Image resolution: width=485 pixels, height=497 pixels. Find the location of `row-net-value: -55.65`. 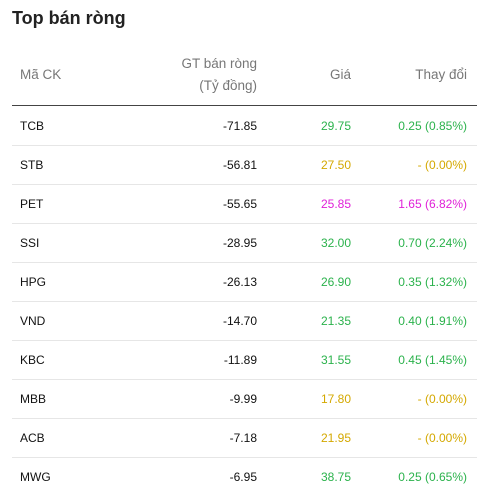

row-net-value: -55.65 is located at coordinates (239, 204).